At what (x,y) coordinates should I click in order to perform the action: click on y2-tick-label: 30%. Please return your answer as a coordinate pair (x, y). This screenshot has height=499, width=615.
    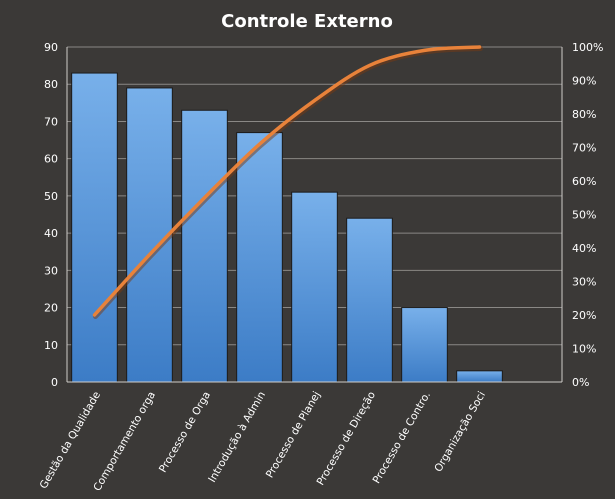
    Looking at the image, I should click on (584, 282).